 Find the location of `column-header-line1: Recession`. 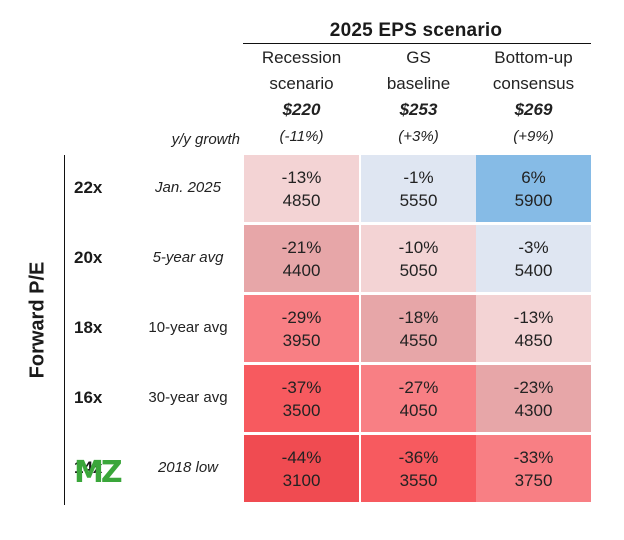

column-header-line1: Recession is located at coordinates (301, 57).